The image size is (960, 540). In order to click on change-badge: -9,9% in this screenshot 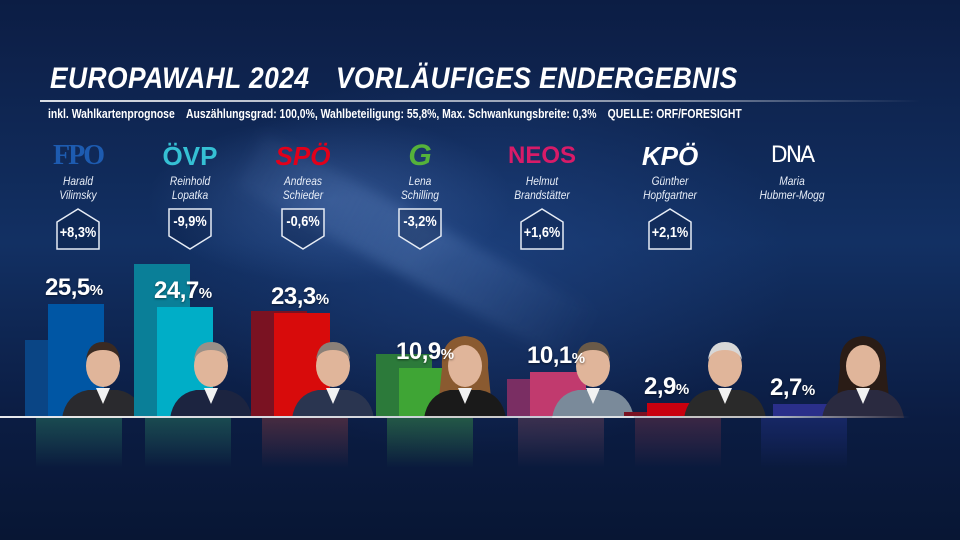, I will do `click(190, 229)`.